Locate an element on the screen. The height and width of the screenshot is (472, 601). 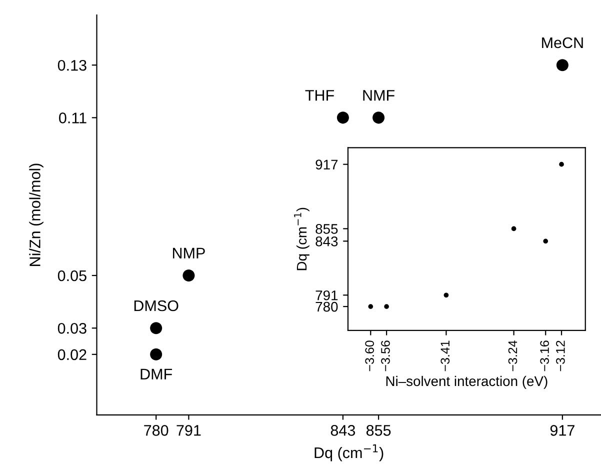
y-tick-label: 780 is located at coordinates (327, 307).